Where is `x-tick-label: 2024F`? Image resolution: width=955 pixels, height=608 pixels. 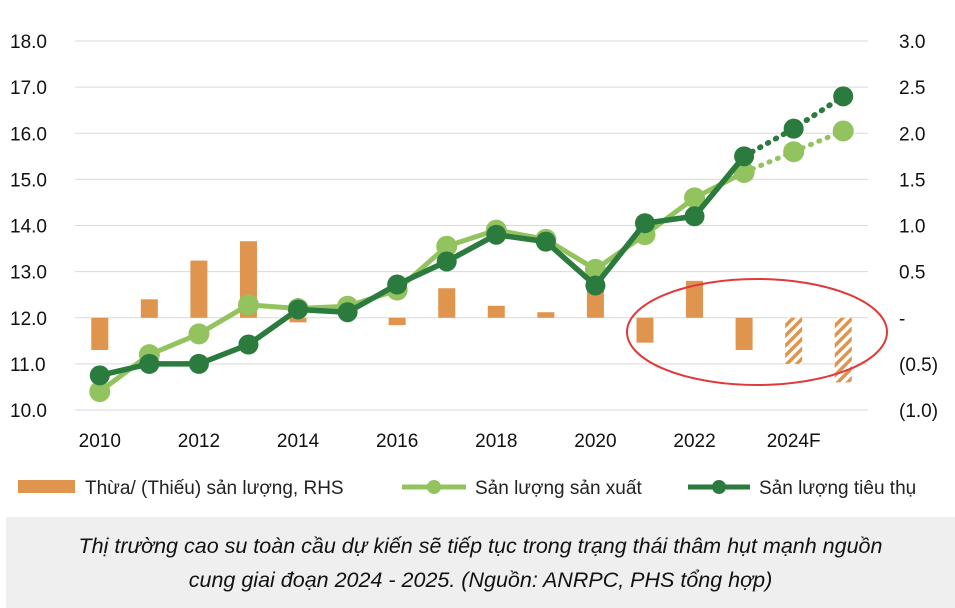
x-tick-label: 2024F is located at coordinates (794, 441).